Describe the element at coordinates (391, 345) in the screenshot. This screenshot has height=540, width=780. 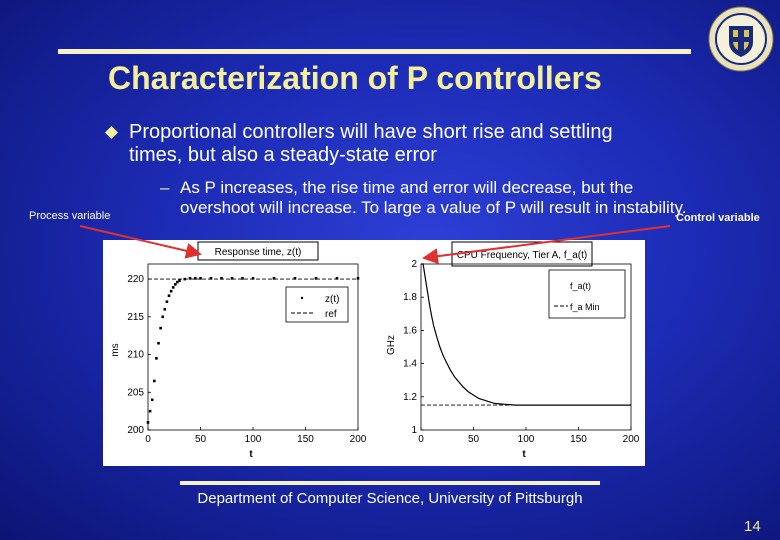
I see `y-axis-label: GHz` at that location.